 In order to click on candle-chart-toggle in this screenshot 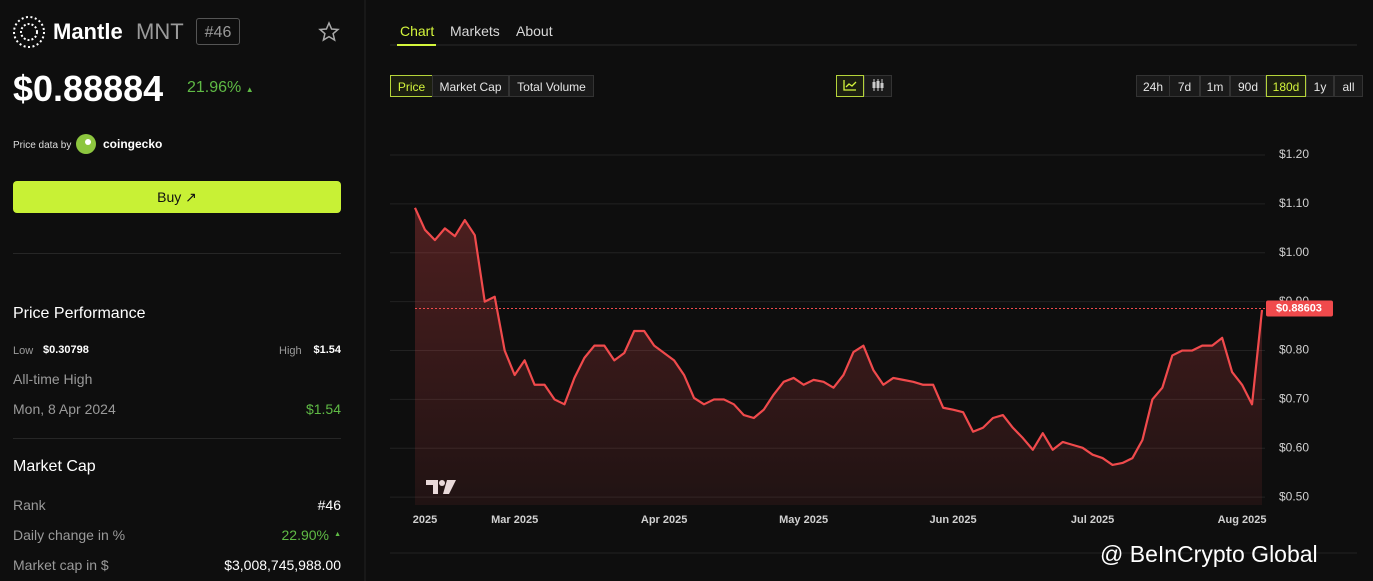, I will do `click(878, 86)`.